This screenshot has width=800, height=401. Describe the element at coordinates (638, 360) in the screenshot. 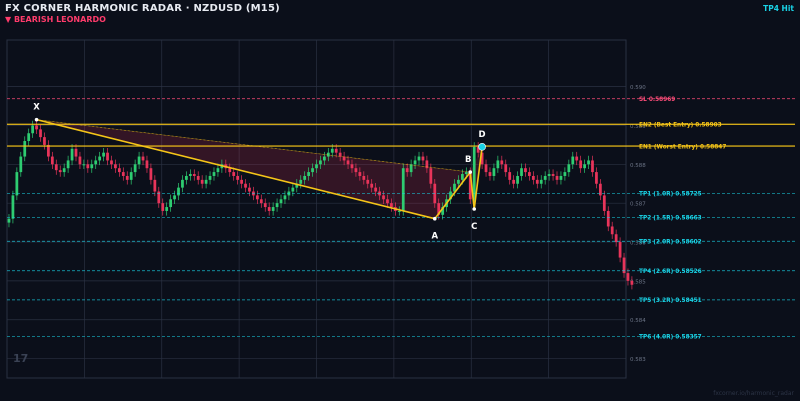

I see `y-tick-label-7: 0.583` at that location.